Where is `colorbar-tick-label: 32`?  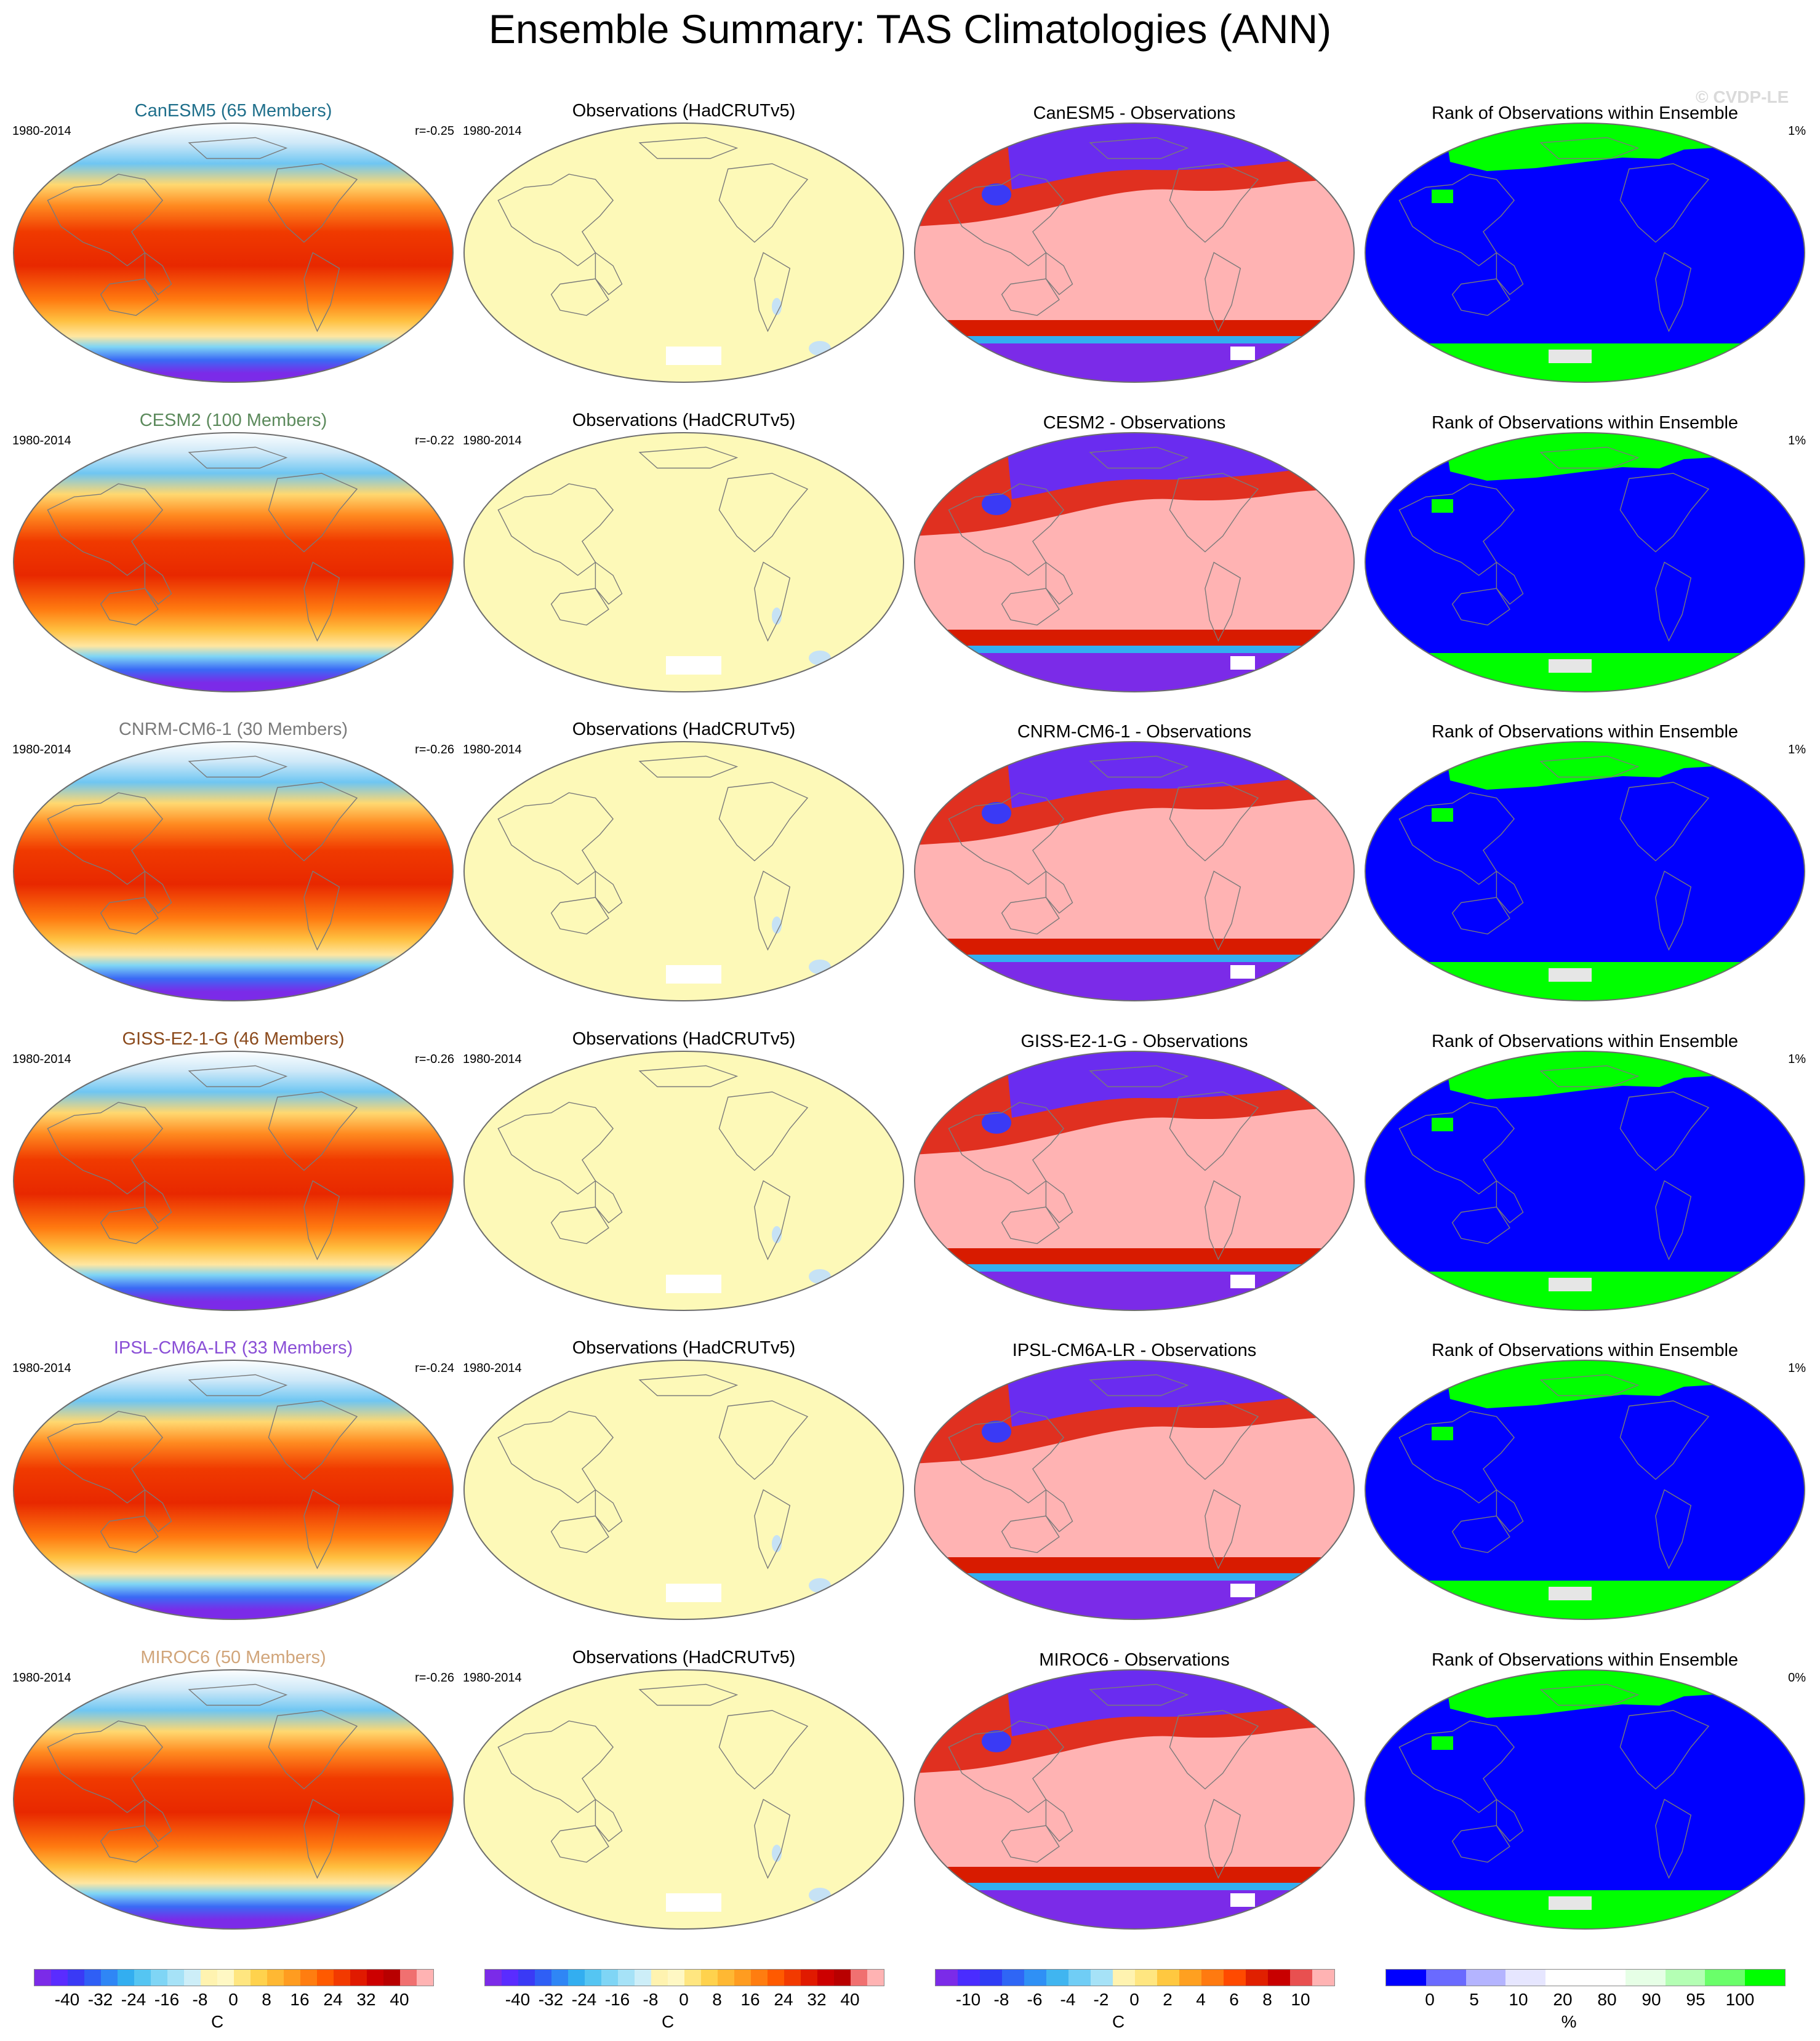 colorbar-tick-label: 32 is located at coordinates (817, 2000).